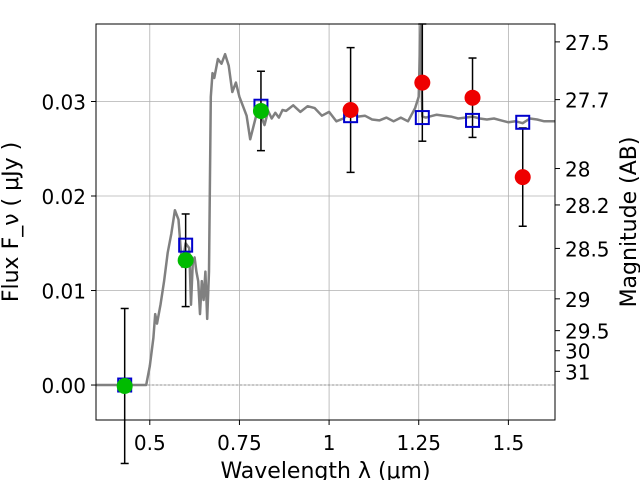  What do you see at coordinates (325, 469) in the screenshot?
I see `x-axis-label: Wavelength λ (μm)` at bounding box center [325, 469].